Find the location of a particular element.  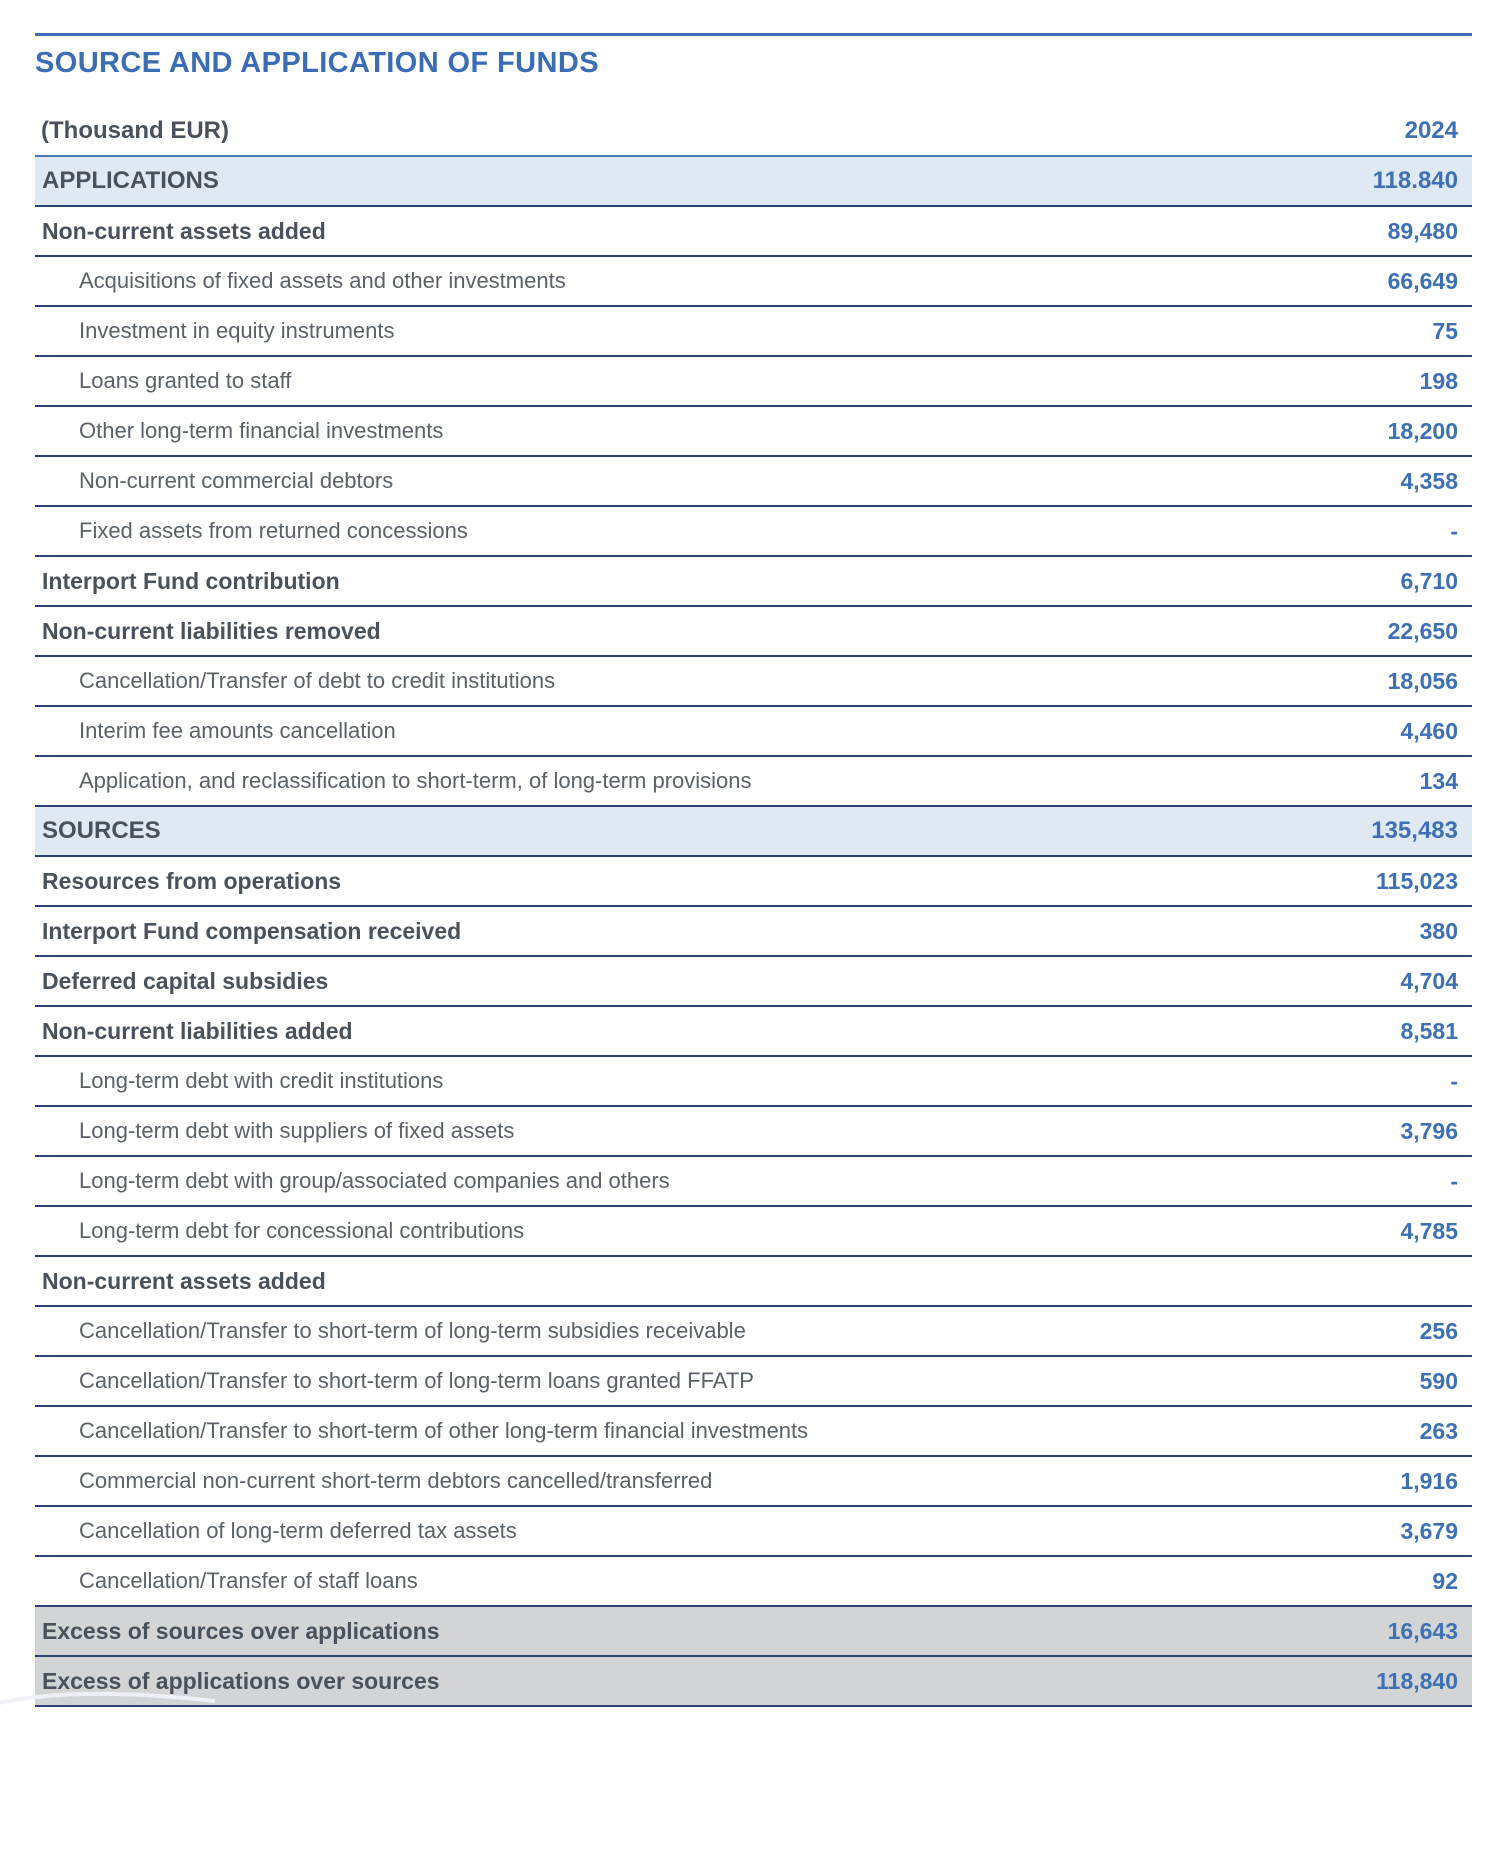

row-value: 8,581 is located at coordinates (1429, 1030).